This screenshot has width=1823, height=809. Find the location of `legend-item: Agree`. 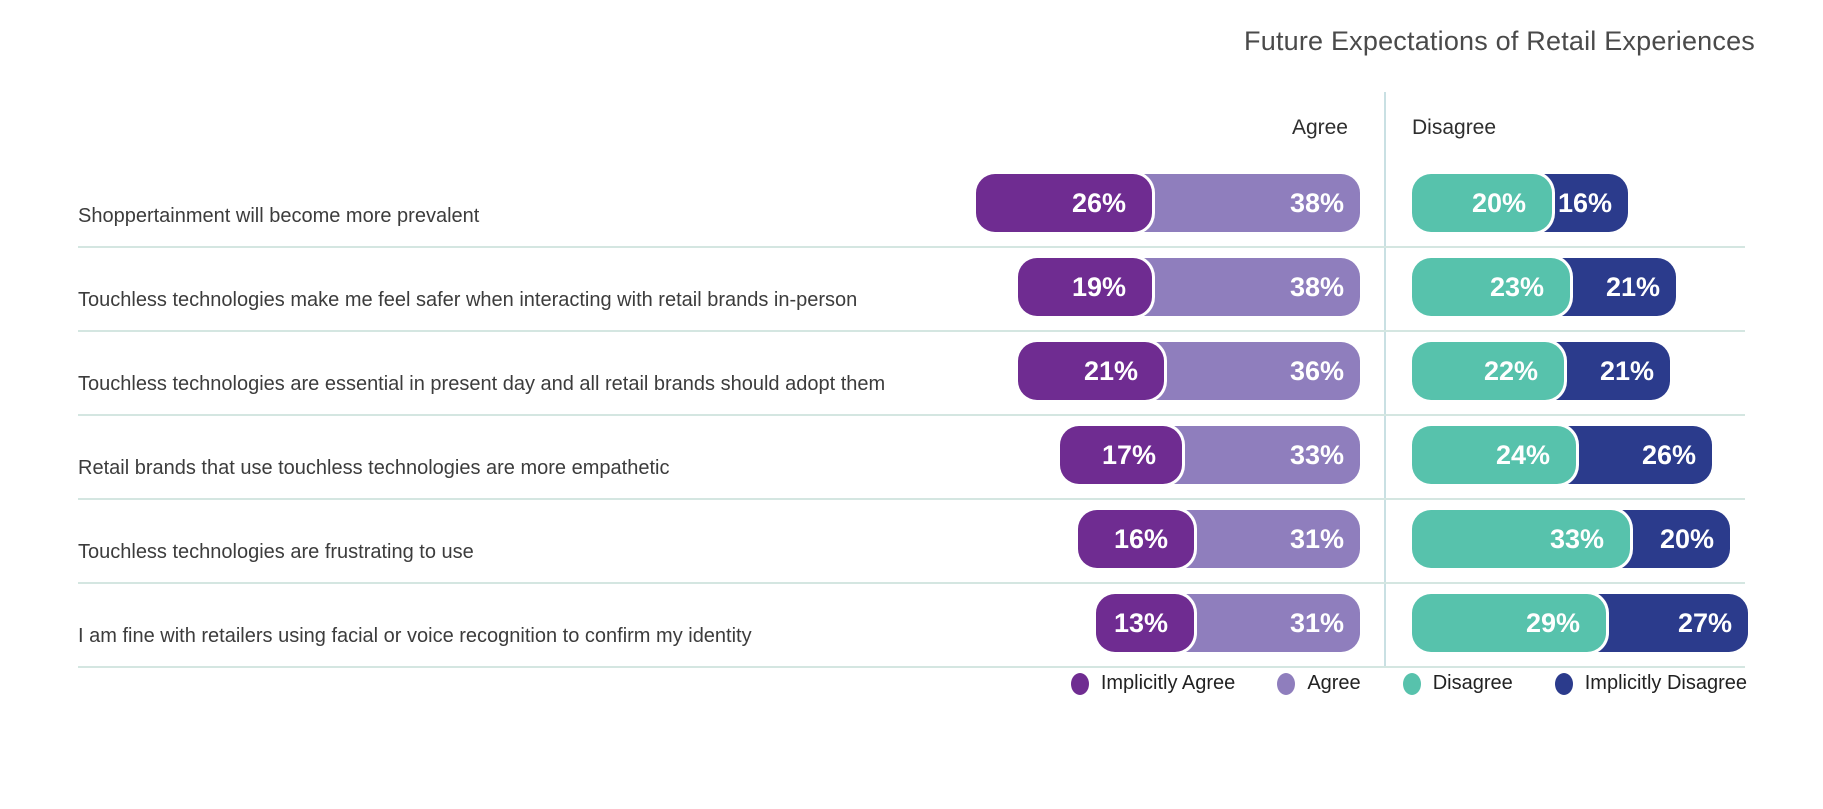

legend-item: Agree is located at coordinates (1319, 683).